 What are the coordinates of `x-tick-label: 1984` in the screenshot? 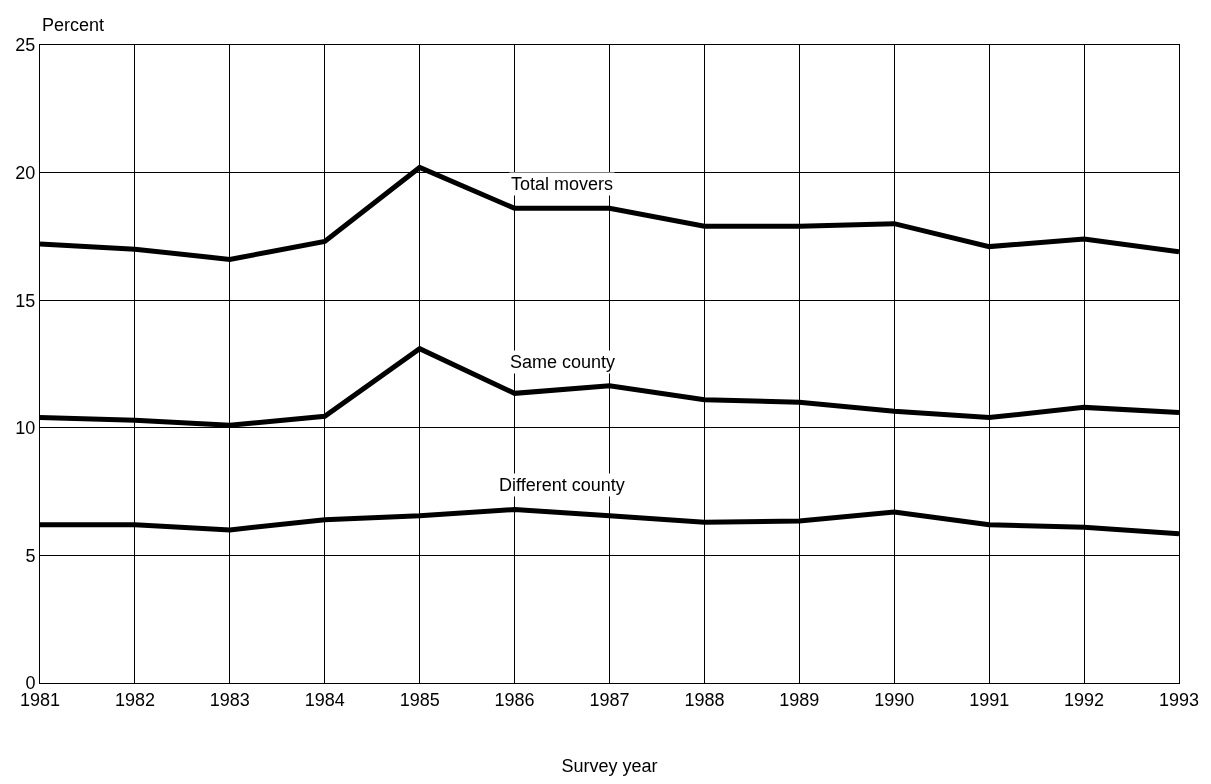 It's located at (324, 699).